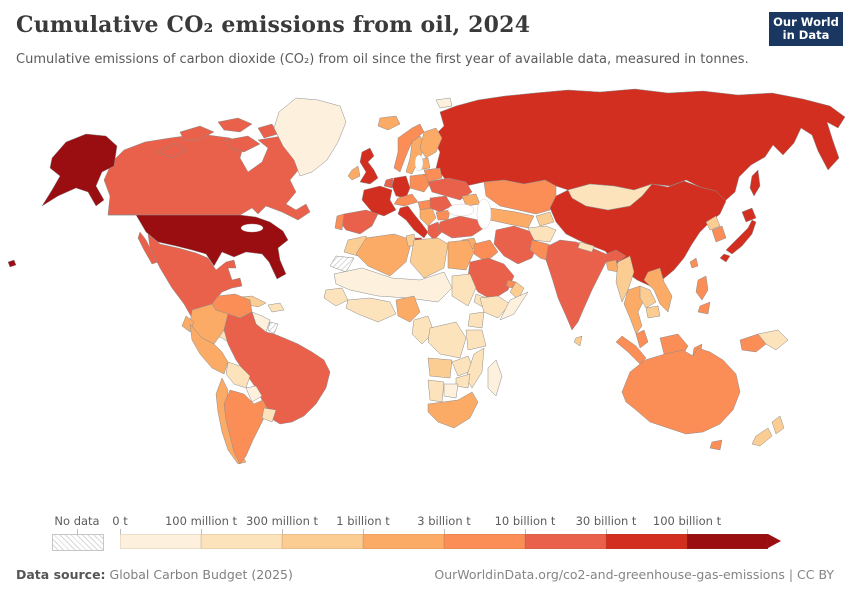 The height and width of the screenshot is (600, 850). I want to click on country-uk, so click(369, 166).